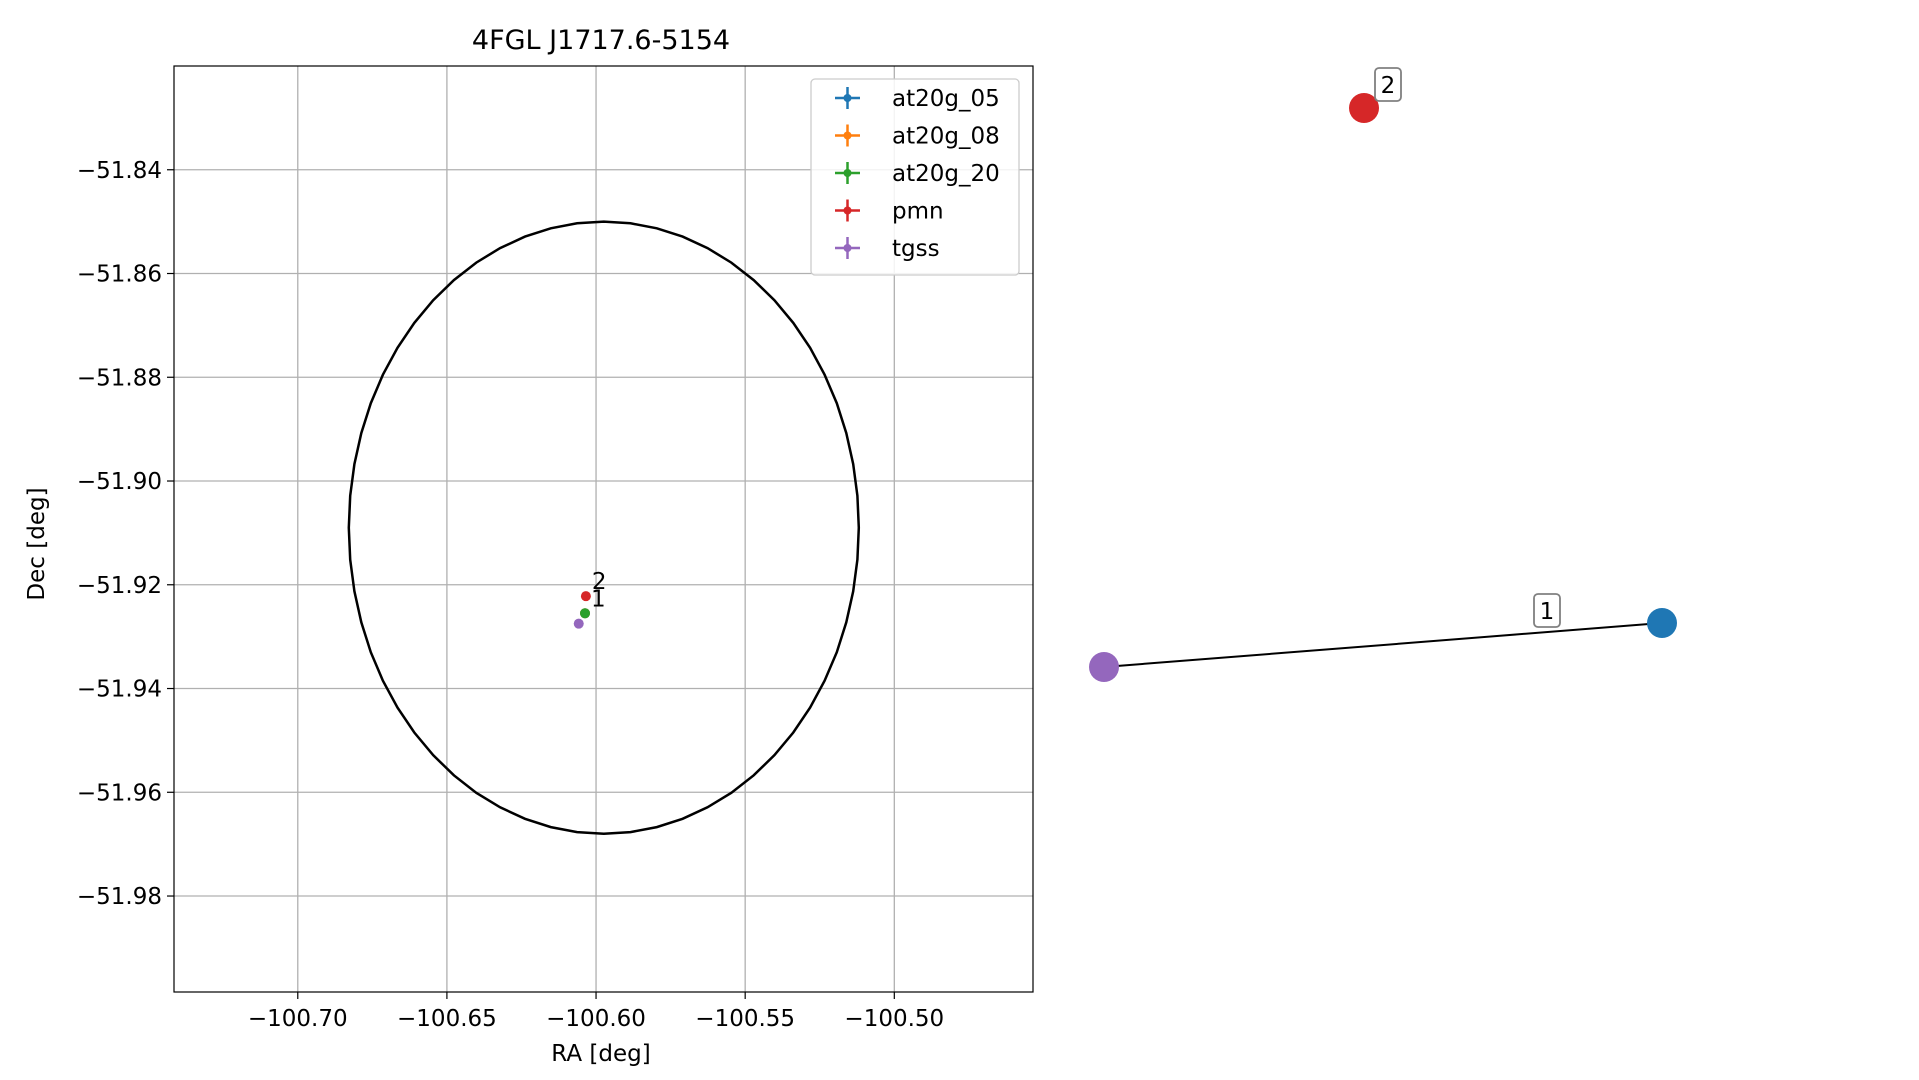 The image size is (1919, 1080). Describe the element at coordinates (600, 1054) in the screenshot. I see `x-axis-label: RA [deg]` at that location.